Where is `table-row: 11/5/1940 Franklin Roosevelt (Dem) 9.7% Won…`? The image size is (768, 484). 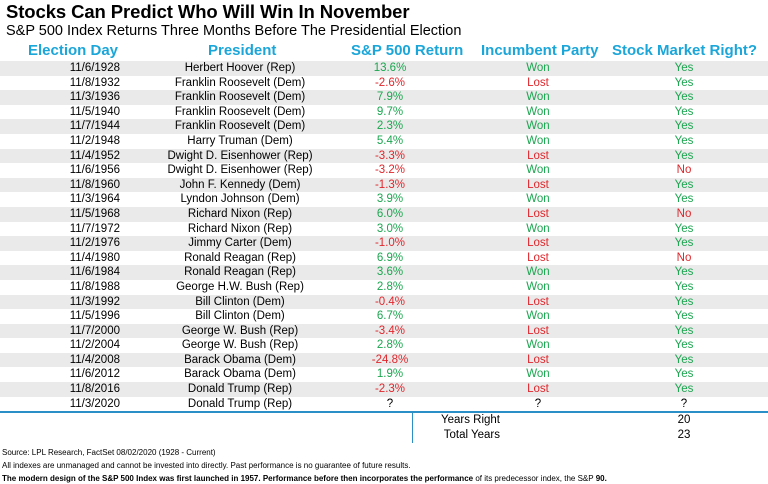
table-row: 11/5/1940 Franklin Roosevelt (Dem) 9.7% Won… is located at coordinates (384, 112).